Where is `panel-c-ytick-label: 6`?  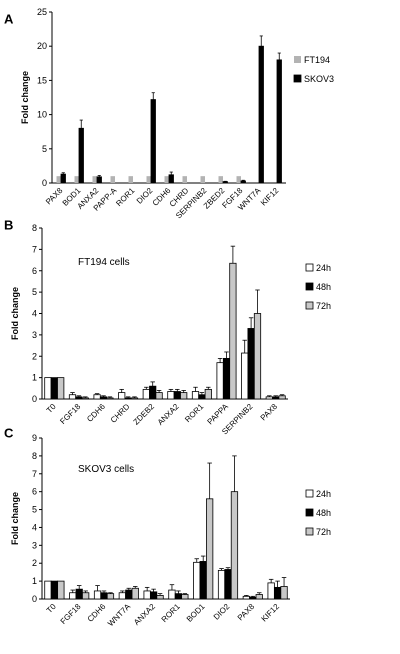
panel-c-ytick-label: 6 is located at coordinates (34, 492).